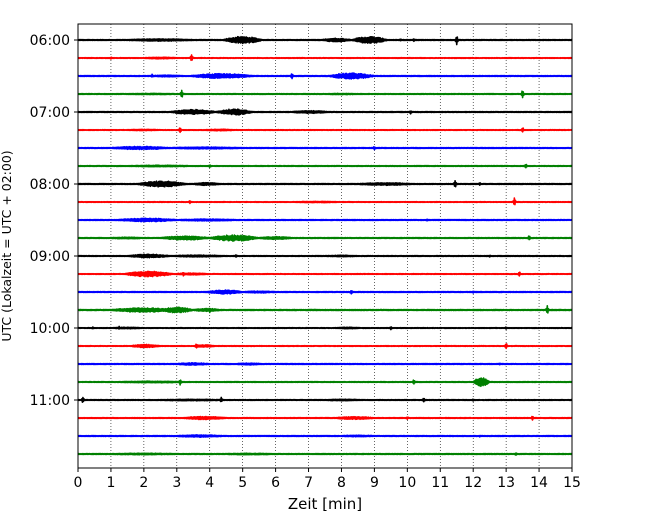 Image resolution: width=650 pixels, height=520 pixels. Describe the element at coordinates (473, 483) in the screenshot. I see `x-tick-label: 12` at that location.